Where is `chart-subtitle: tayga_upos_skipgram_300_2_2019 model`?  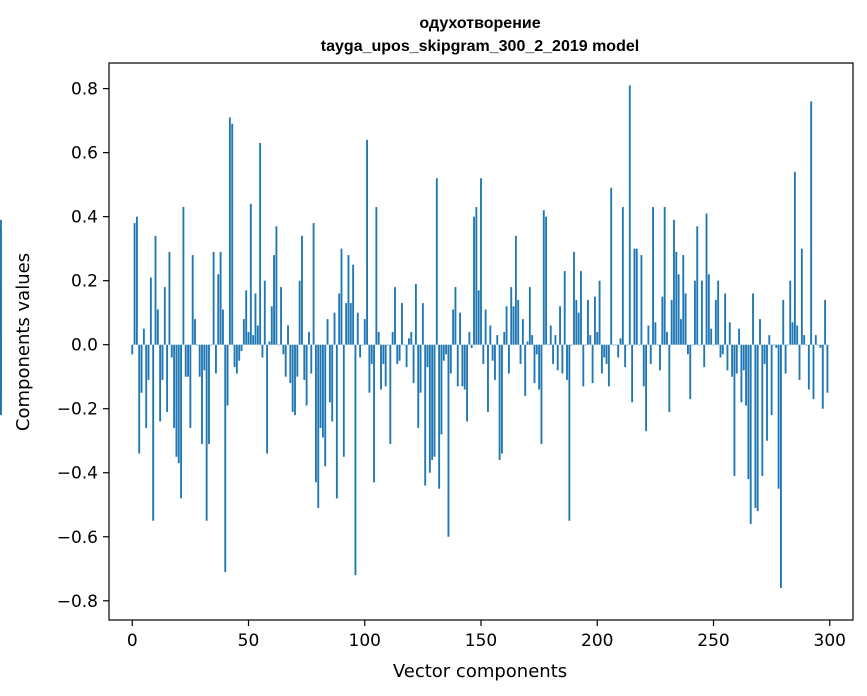
chart-subtitle: tayga_upos_skipgram_300_2_2019 model is located at coordinates (480, 46).